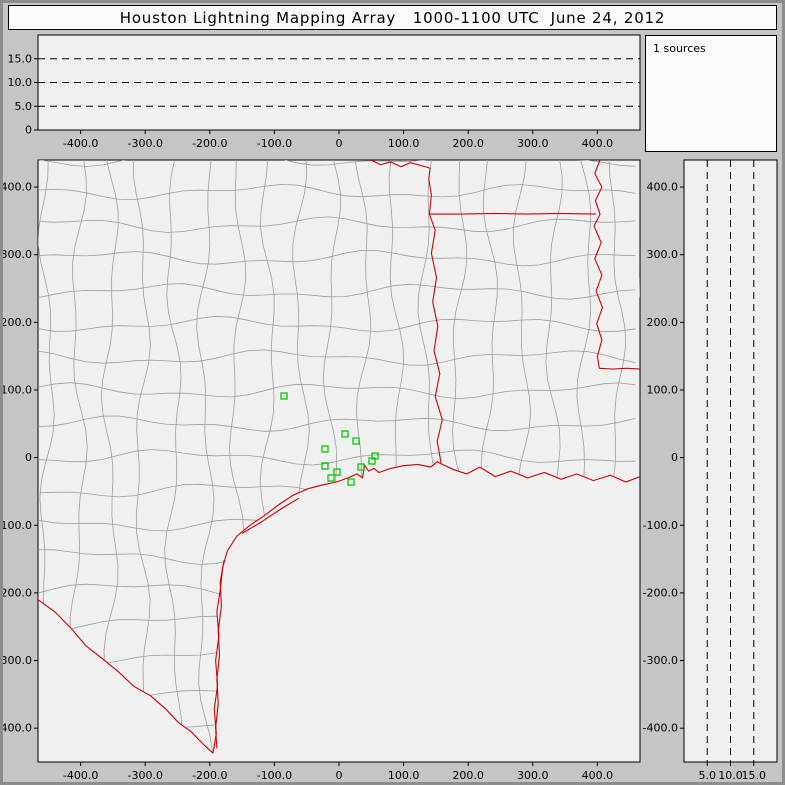  I want to click on border-rio_grande, so click(126, 676).